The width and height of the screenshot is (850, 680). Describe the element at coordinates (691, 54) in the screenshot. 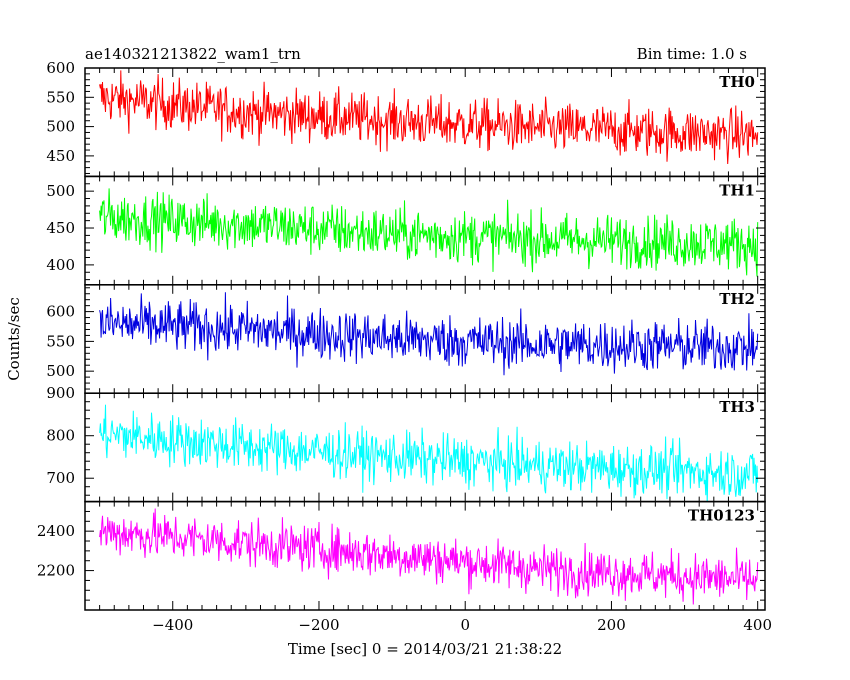

I see `bin-time-label: Bin time: 1.0 s` at that location.